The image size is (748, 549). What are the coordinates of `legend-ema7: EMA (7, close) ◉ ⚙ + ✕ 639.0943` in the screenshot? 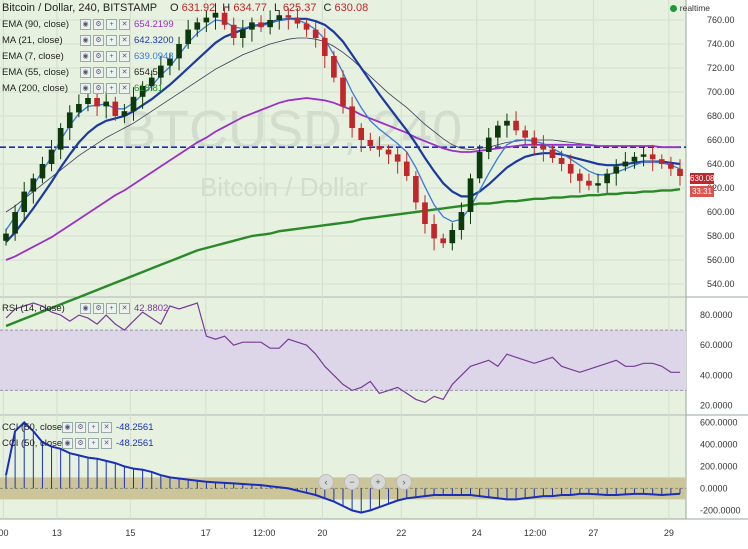 It's located at (88, 56).